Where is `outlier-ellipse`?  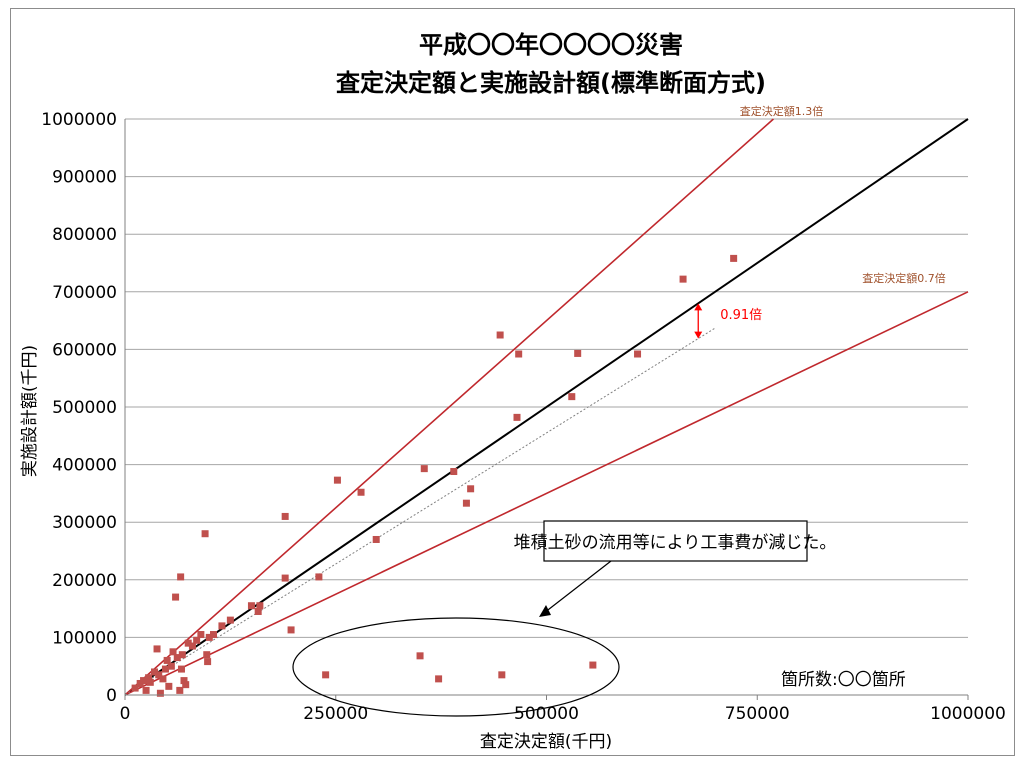 outlier-ellipse is located at coordinates (456, 667).